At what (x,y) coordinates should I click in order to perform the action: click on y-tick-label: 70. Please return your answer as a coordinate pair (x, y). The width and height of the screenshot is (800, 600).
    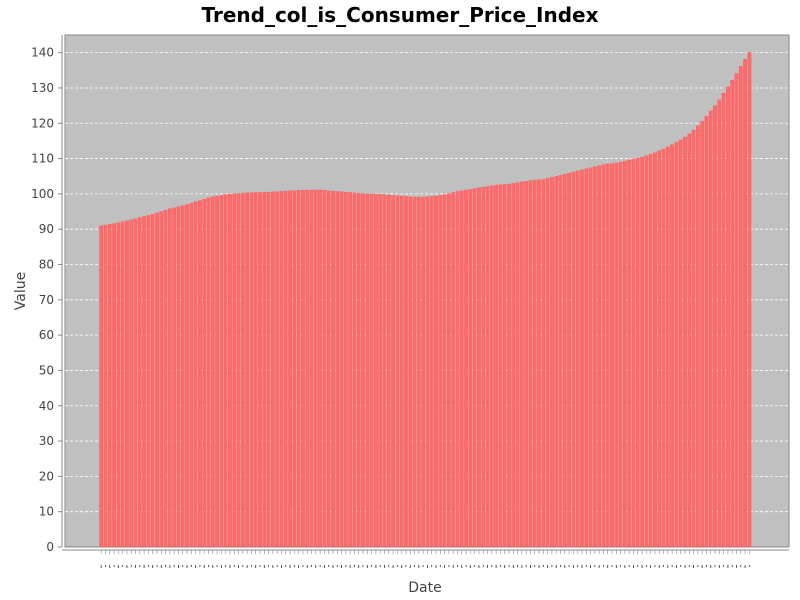
    Looking at the image, I should click on (46, 300).